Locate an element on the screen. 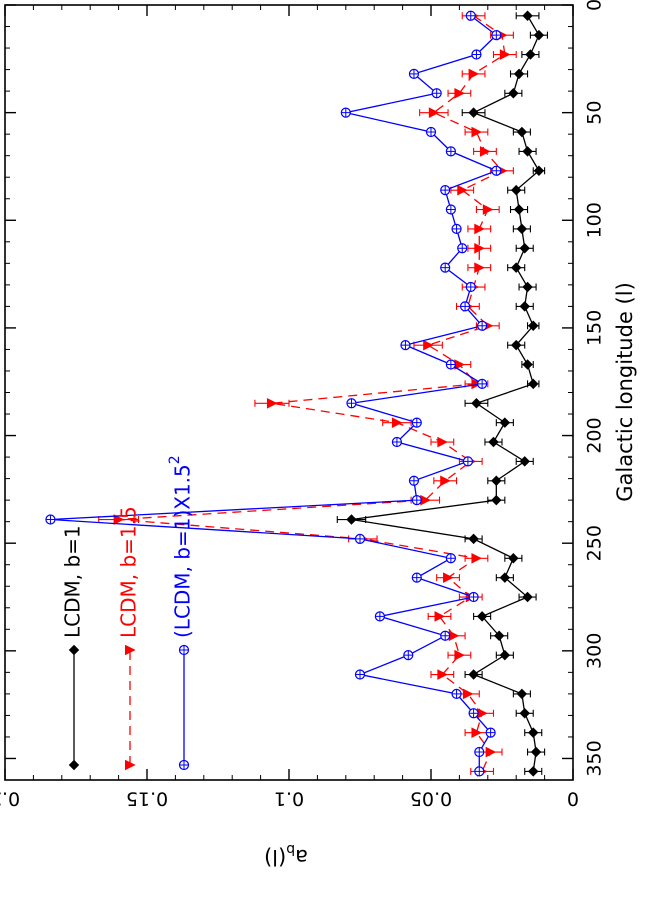  x-tick-label: 0 is located at coordinates (595, 5).